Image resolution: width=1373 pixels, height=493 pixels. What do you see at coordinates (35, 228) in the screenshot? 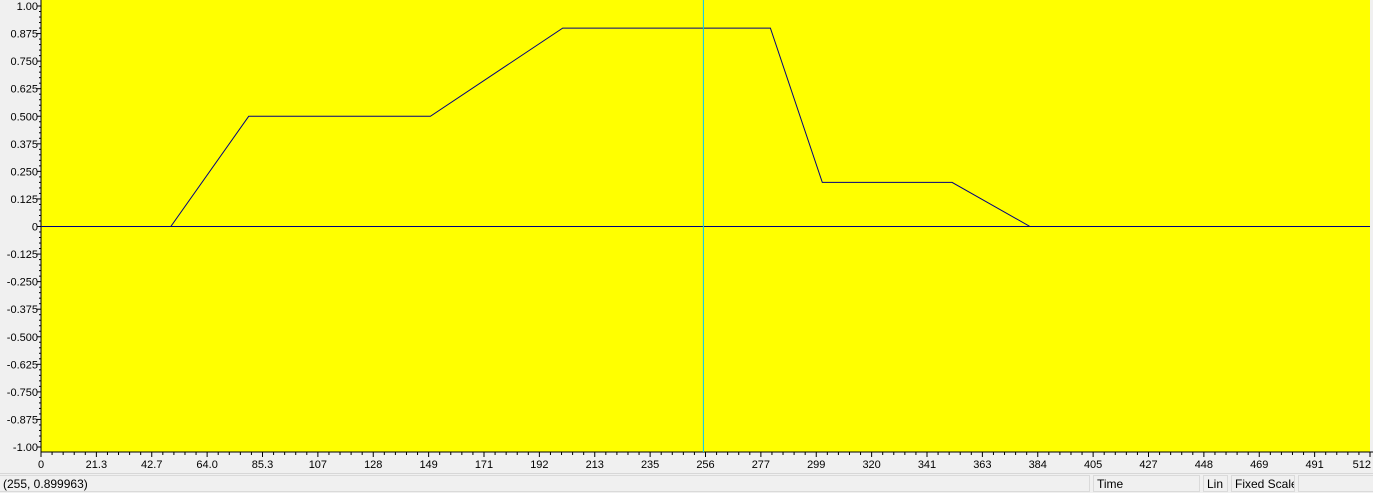
I see `y-tick-label: 0` at bounding box center [35, 228].